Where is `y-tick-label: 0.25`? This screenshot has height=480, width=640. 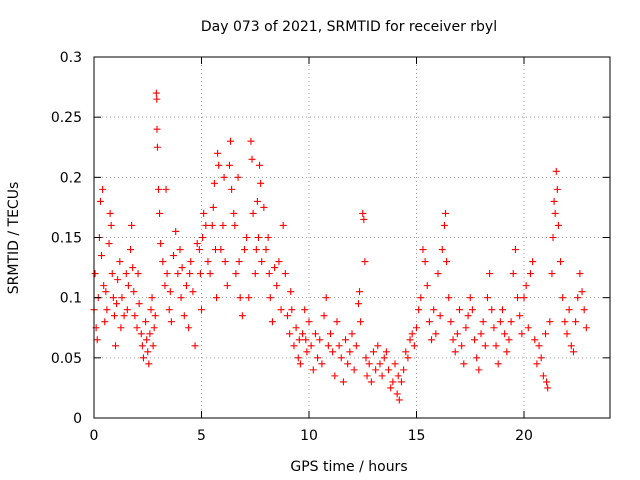
y-tick-label: 0.25 is located at coordinates (66, 118).